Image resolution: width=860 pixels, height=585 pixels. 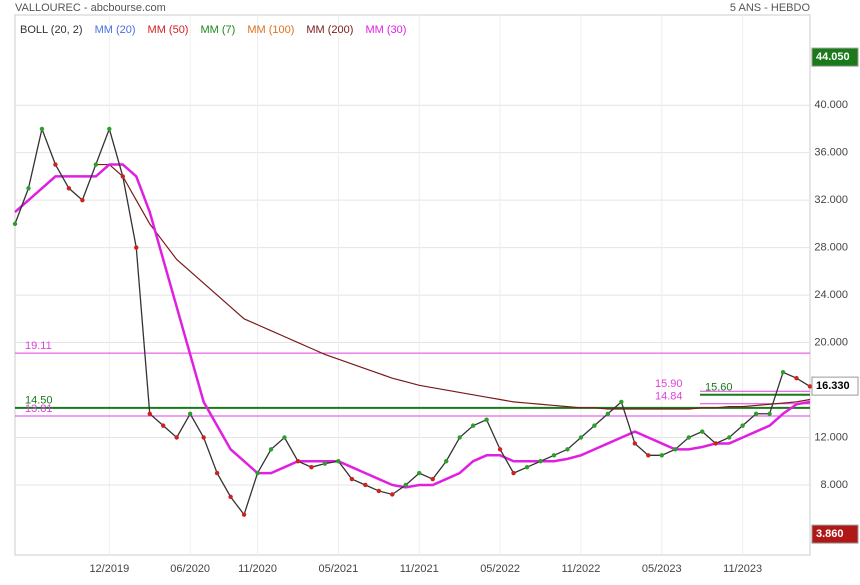 What do you see at coordinates (270, 30) in the screenshot?
I see `legend-entry: MM (100)` at bounding box center [270, 30].